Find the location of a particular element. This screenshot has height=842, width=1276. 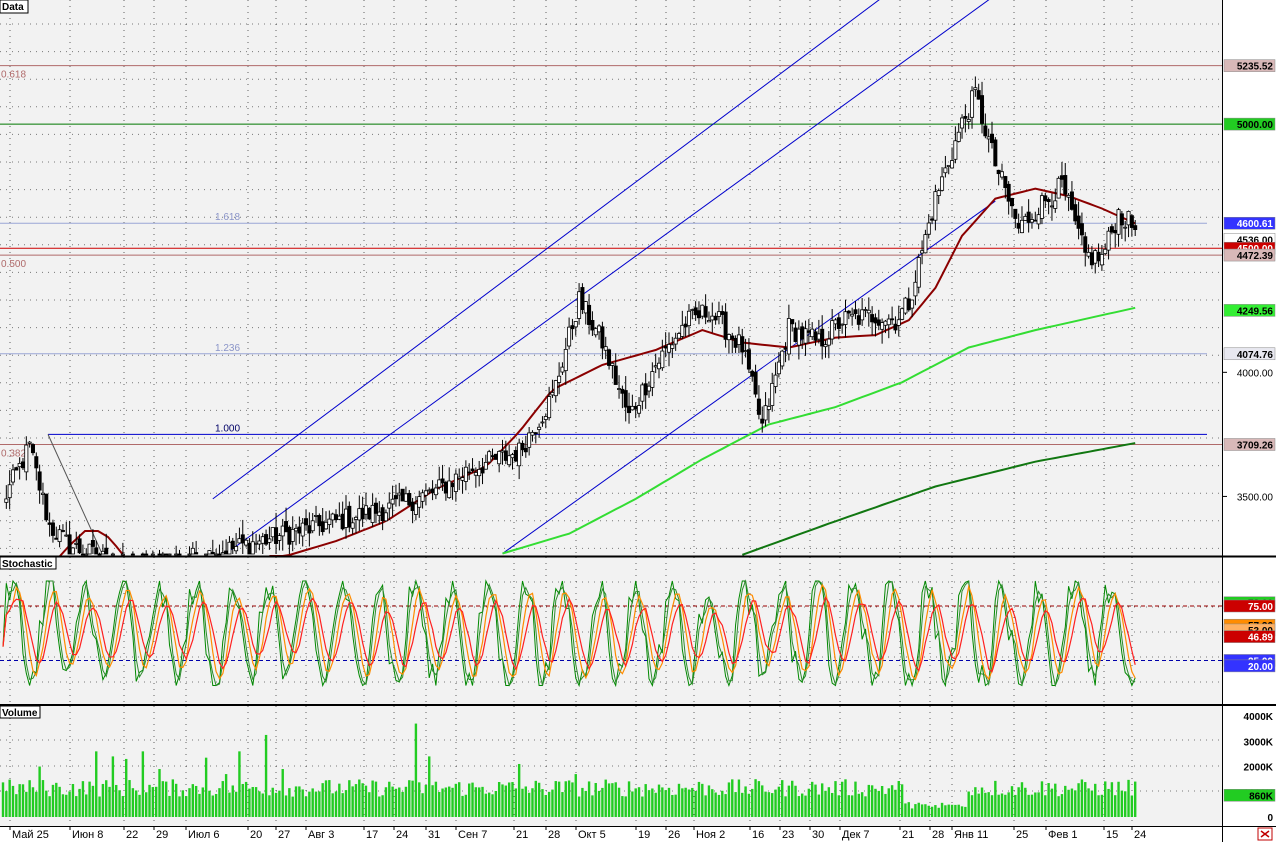

volume-tick-label: 4000K is located at coordinates (1259, 717).